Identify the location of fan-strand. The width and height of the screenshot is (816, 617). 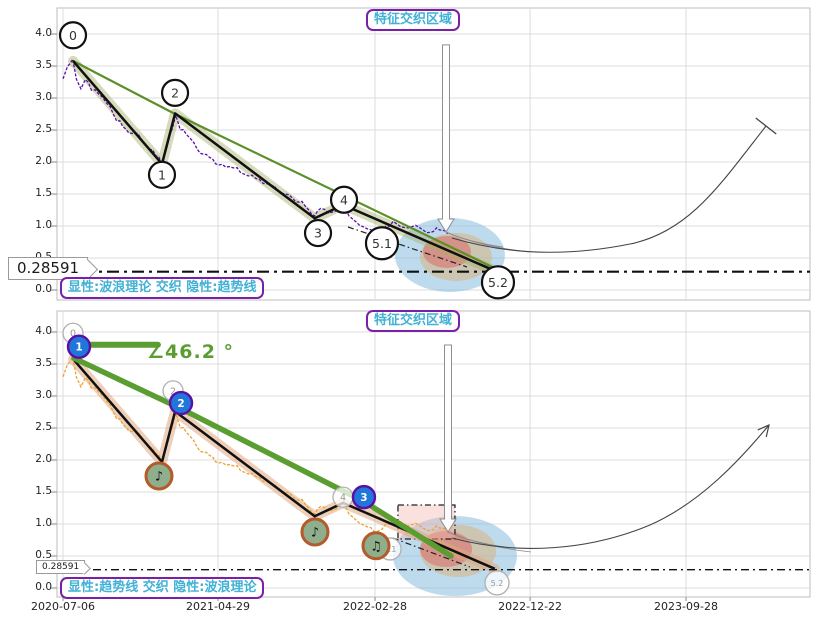
(489, 542).